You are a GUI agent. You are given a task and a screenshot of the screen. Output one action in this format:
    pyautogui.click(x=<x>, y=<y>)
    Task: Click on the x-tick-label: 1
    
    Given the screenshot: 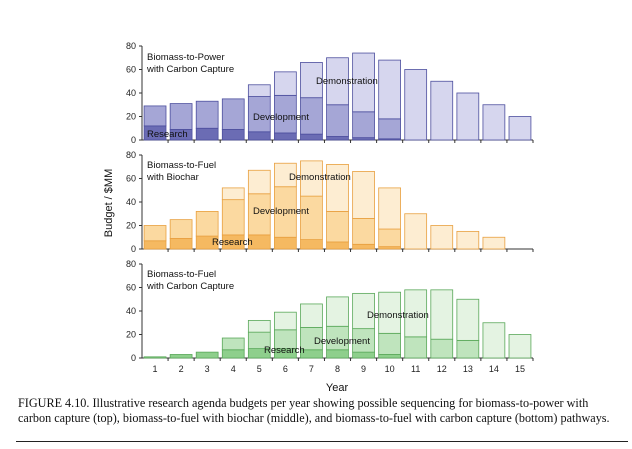 What is the action you would take?
    pyautogui.click(x=155, y=369)
    